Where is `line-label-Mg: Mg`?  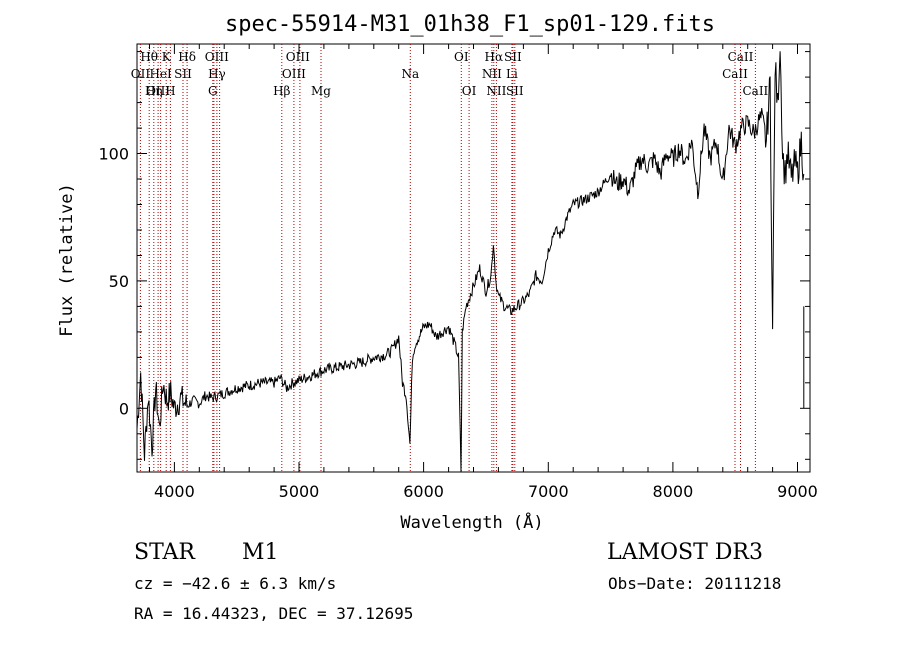 line-label-Mg: Mg is located at coordinates (321, 91).